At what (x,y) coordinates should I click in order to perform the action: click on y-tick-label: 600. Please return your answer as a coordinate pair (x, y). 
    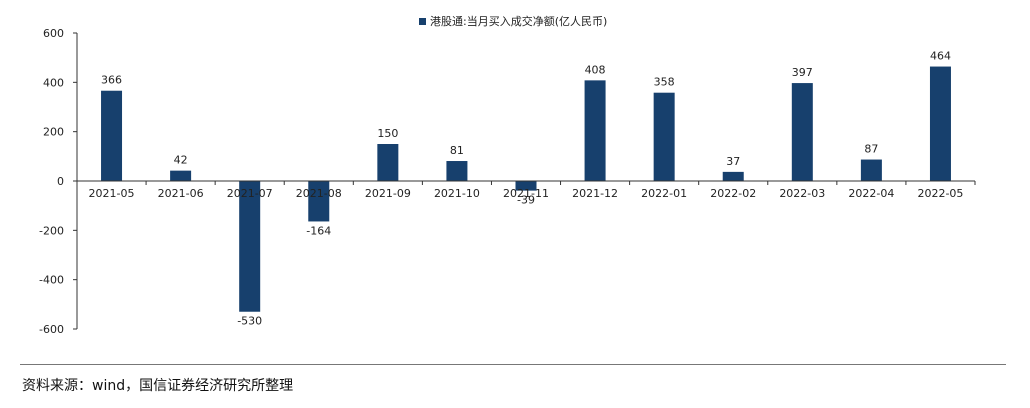
    Looking at the image, I should click on (53, 33).